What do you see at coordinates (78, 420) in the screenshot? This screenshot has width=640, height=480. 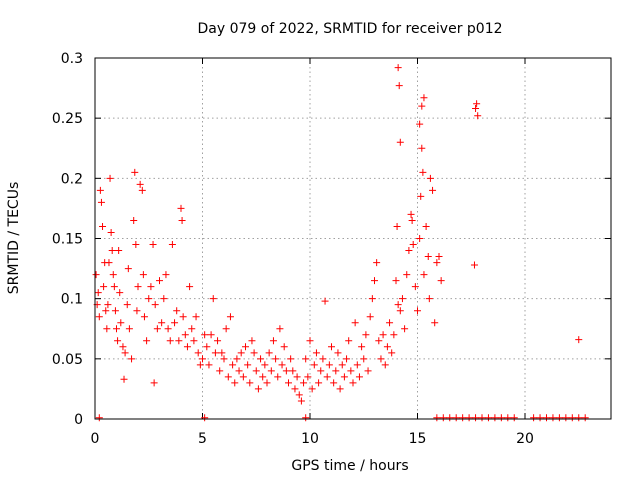 I see `y-tick-label: 0` at bounding box center [78, 420].